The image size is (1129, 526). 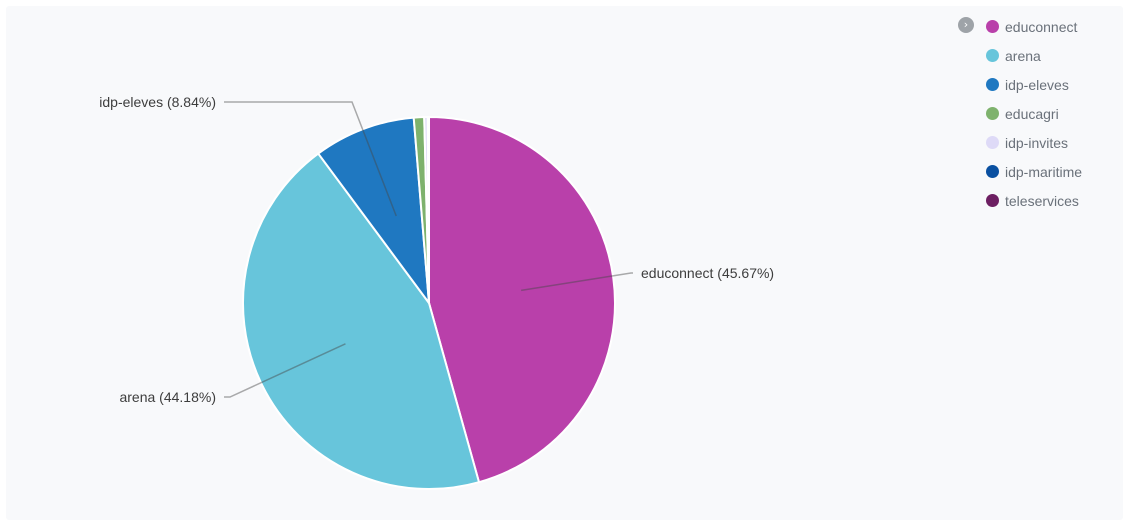 I want to click on legend-label: teleservices, so click(x=1042, y=200).